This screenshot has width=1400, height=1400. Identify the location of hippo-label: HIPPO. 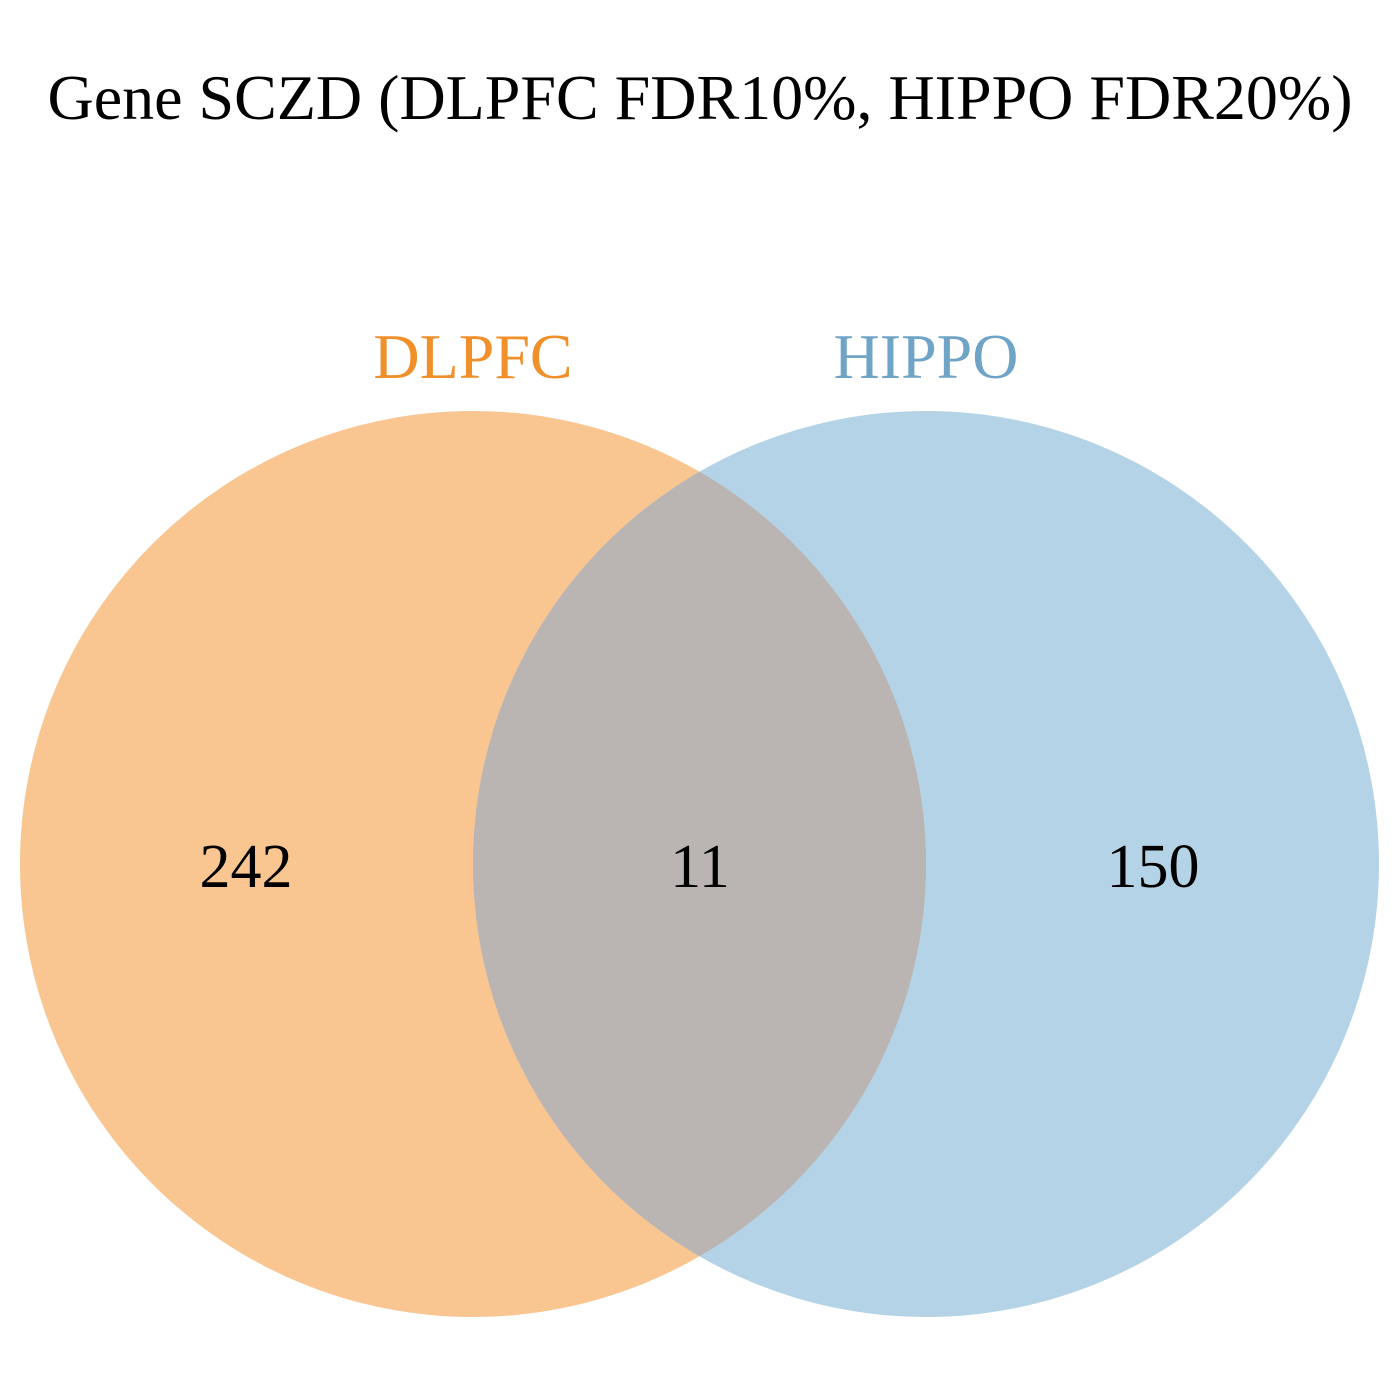
(926, 356).